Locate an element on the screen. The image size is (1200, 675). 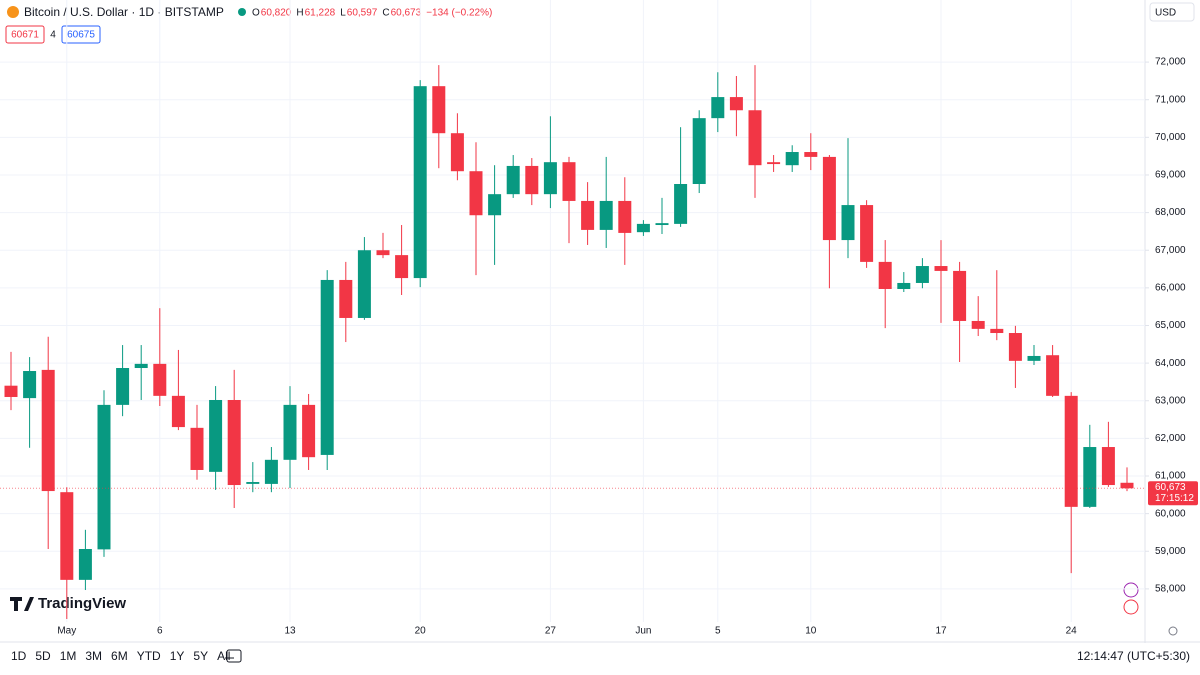
y-tick-label: 70,000 is located at coordinates (1170, 137).